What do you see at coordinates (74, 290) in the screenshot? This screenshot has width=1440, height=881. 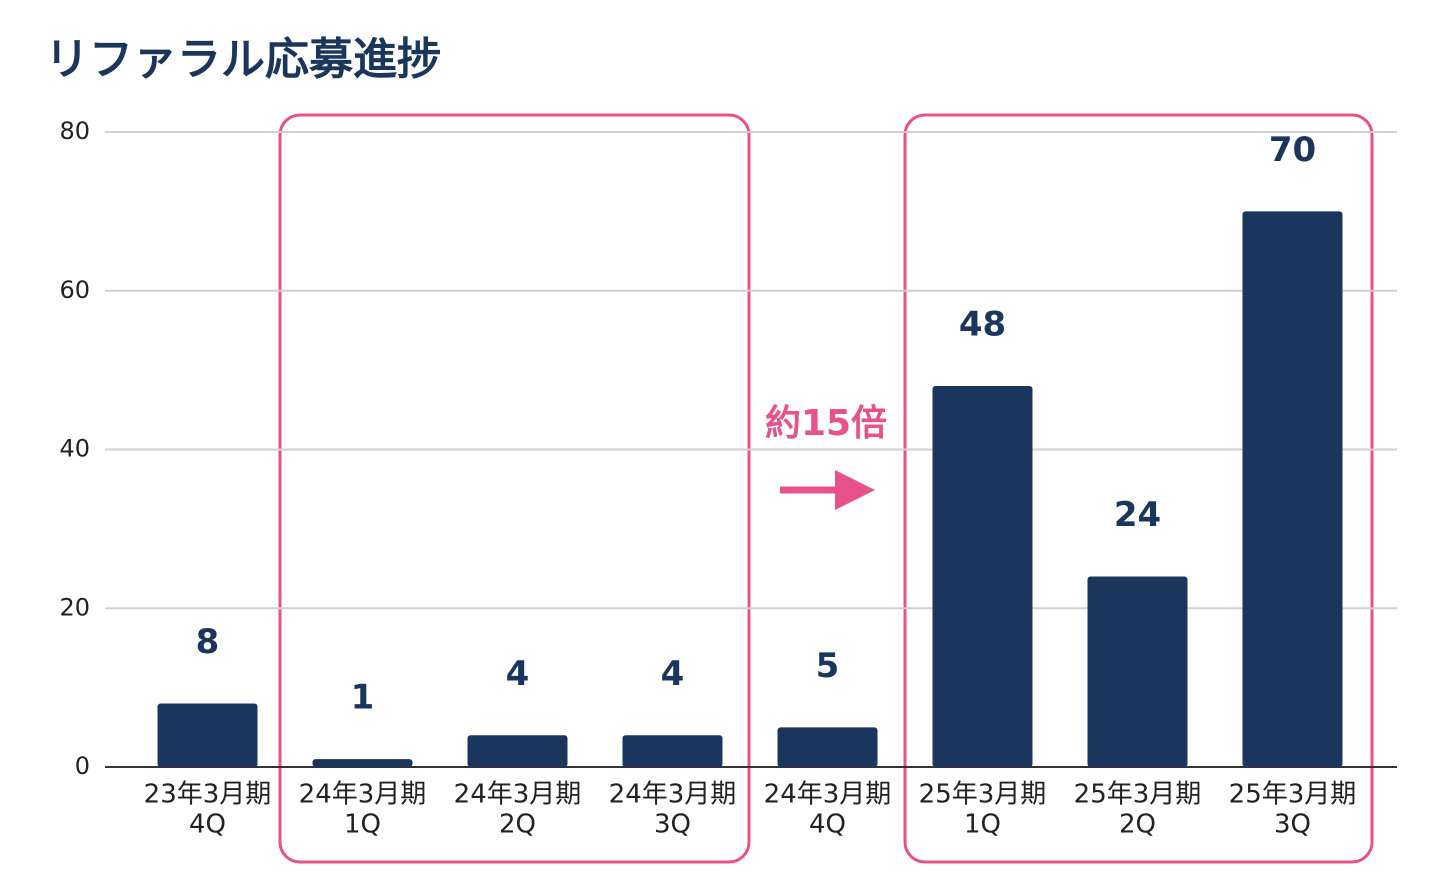 I see `y-tick-label: 60` at bounding box center [74, 290].